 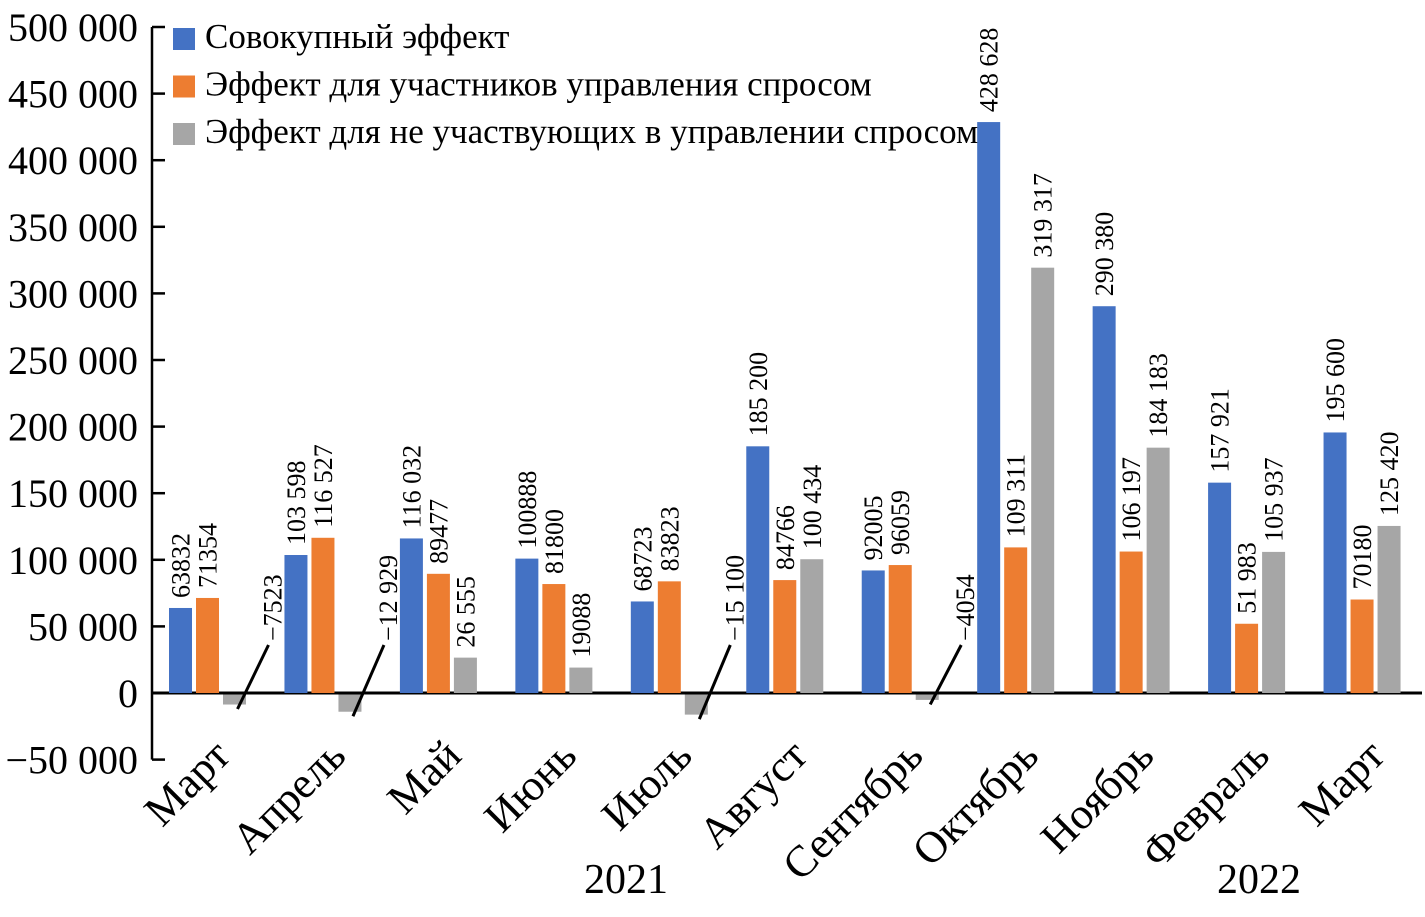 I want to click on y-tick-label: 450 000, so click(x=73, y=94).